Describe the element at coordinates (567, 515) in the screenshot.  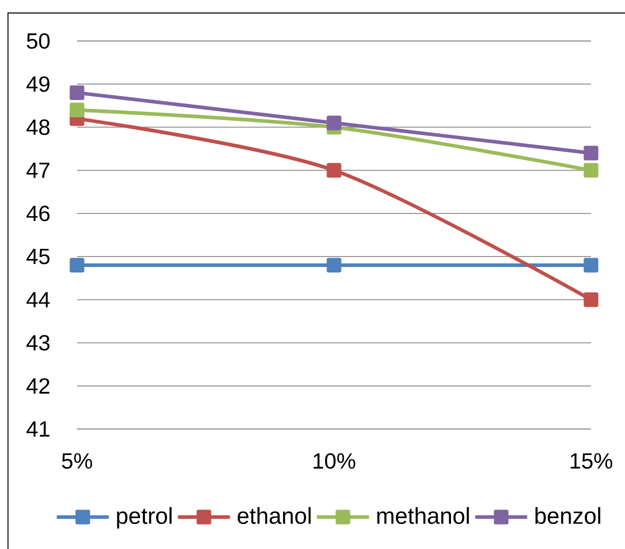
I see `legend-label: benzol` at that location.